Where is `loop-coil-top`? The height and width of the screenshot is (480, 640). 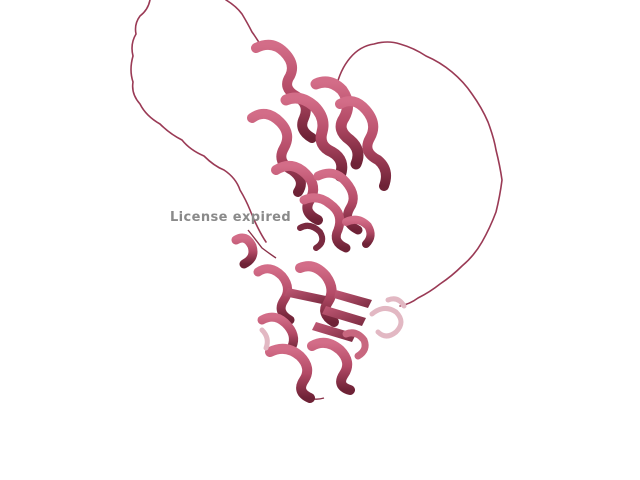
loop-coil-top is located at coordinates (244, 24).